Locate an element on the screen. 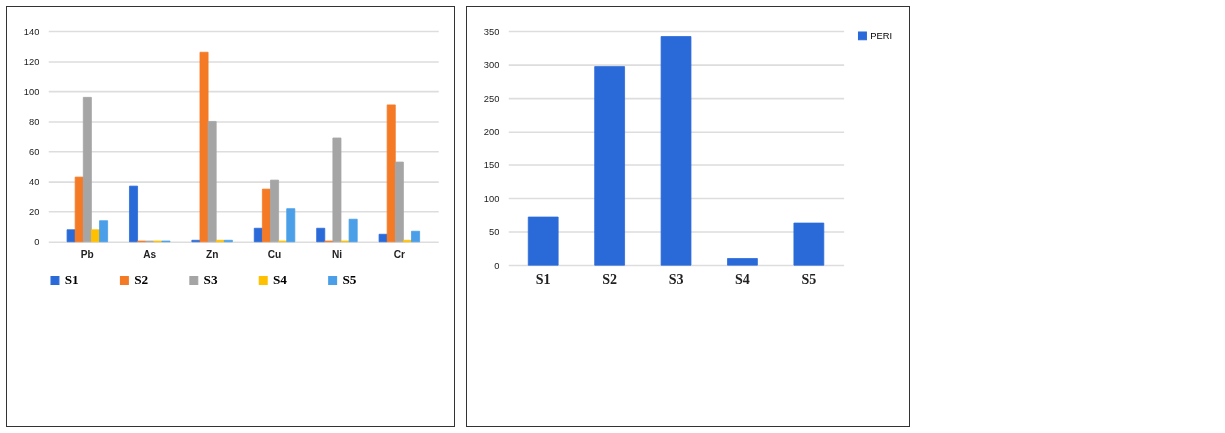 This screenshot has width=1225, height=433. x-tick-label: Cr is located at coordinates (399, 254).